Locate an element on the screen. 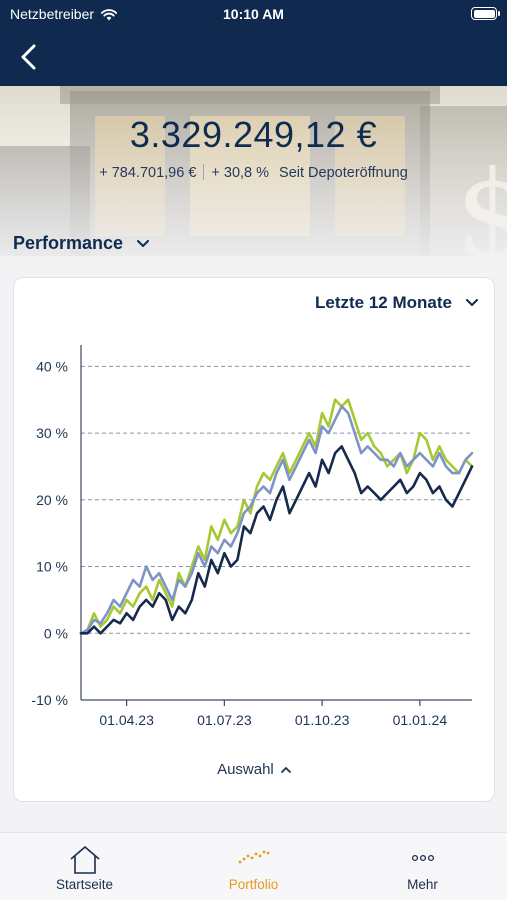  tab-label: Portfolio is located at coordinates (253, 884).